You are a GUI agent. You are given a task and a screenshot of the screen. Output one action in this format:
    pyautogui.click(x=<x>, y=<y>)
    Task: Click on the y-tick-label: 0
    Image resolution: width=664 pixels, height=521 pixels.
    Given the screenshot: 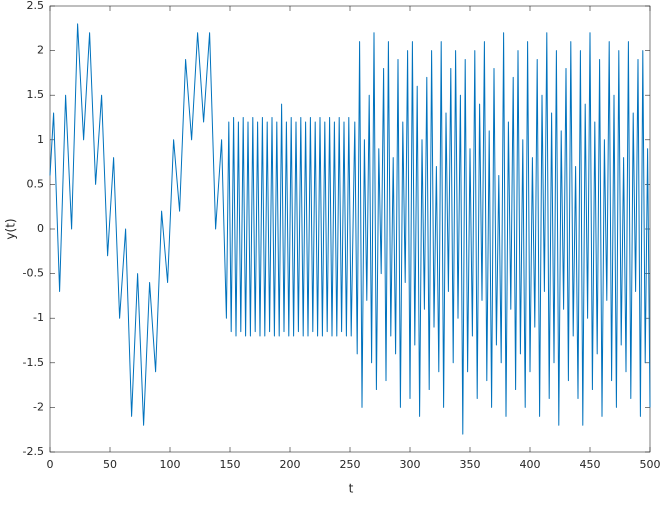 What is the action you would take?
    pyautogui.click(x=40, y=228)
    